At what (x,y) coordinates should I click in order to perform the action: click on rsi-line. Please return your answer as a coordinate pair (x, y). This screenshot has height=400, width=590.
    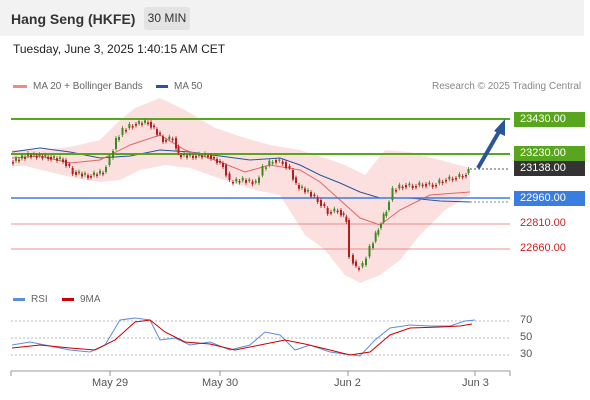
    Looking at the image, I should click on (243, 337).